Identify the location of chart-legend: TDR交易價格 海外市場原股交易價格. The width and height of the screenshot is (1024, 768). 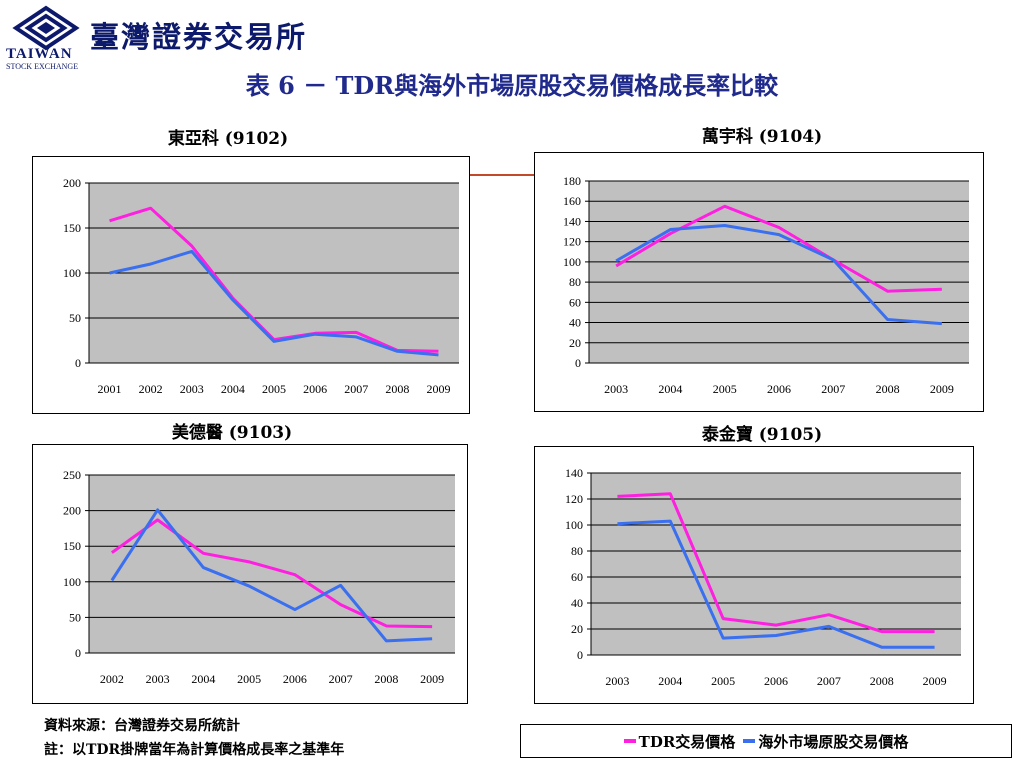
(766, 741).